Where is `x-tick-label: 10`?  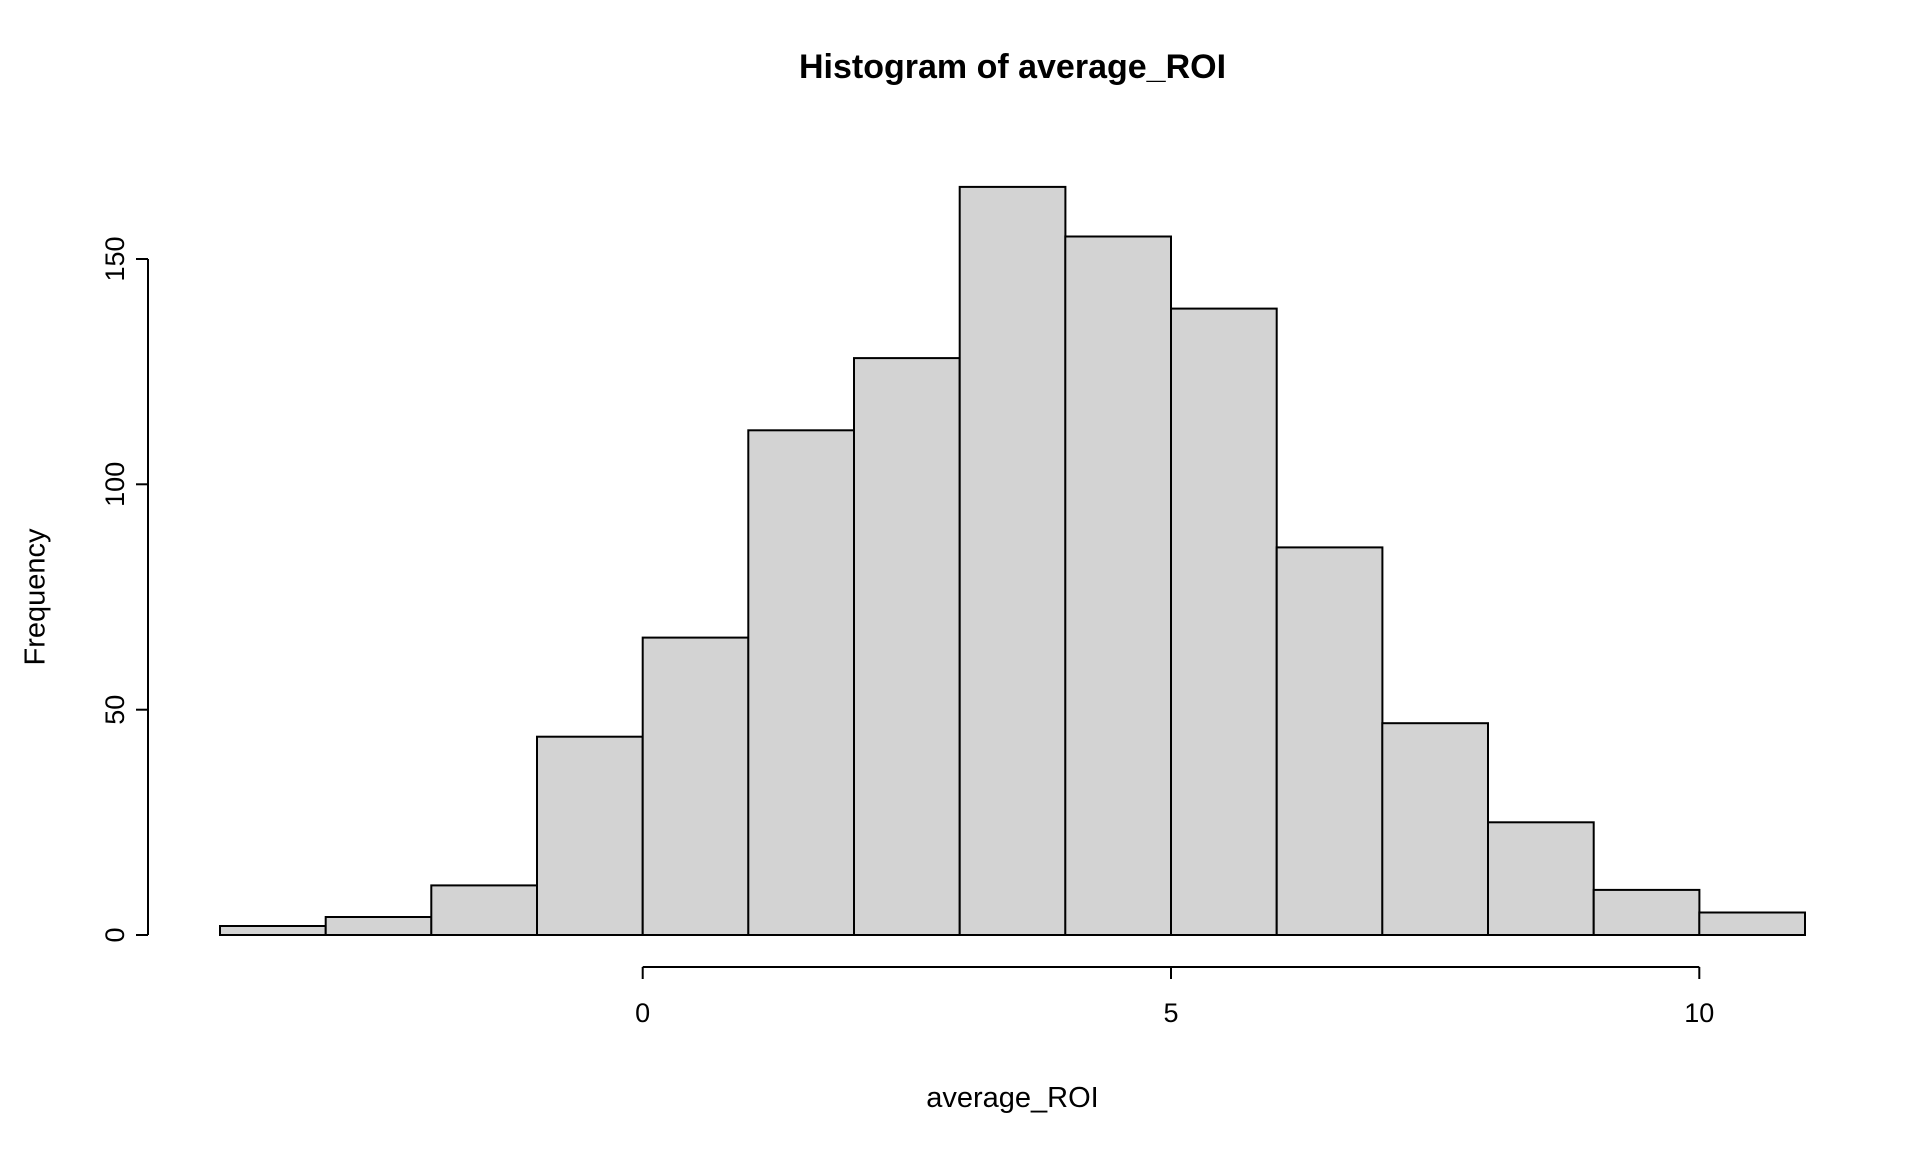 x-tick-label: 10 is located at coordinates (1699, 1013).